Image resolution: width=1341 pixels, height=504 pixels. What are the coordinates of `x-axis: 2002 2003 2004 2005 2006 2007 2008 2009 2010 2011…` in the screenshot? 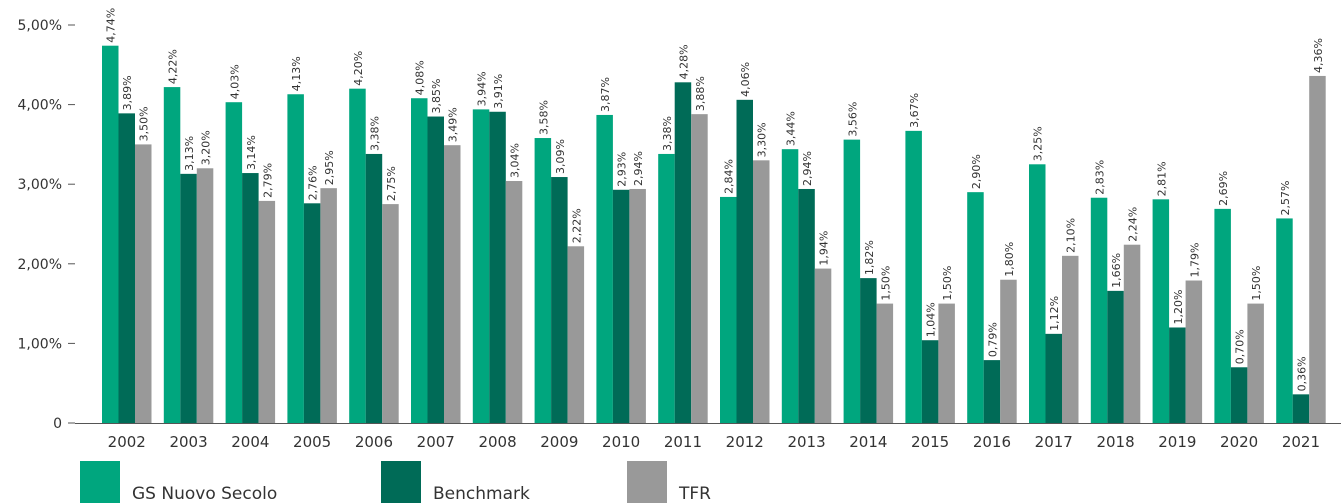 It's located at (708, 437).